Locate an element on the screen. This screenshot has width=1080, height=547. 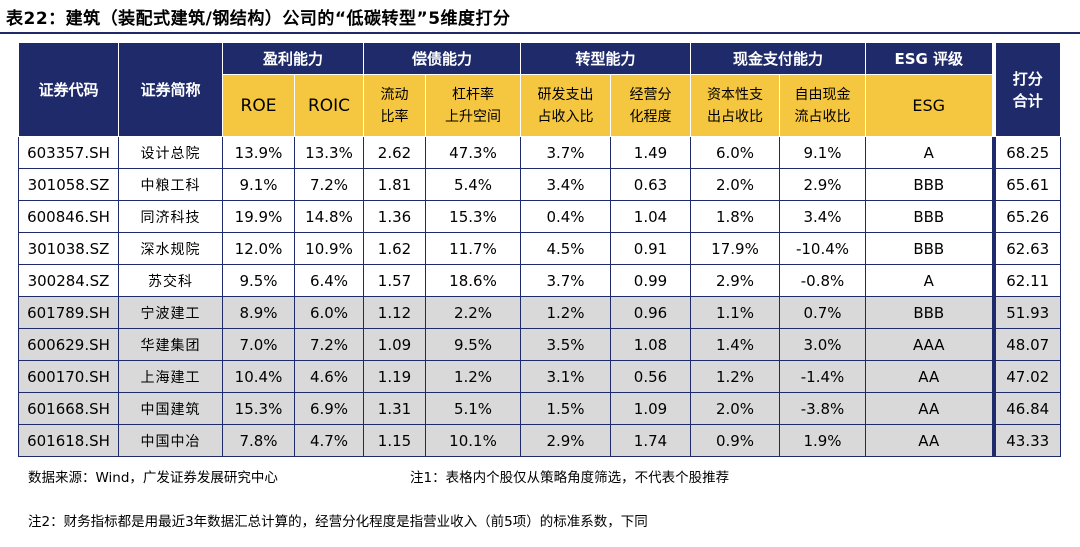
cell-rd: 1.2% is located at coordinates (565, 312).